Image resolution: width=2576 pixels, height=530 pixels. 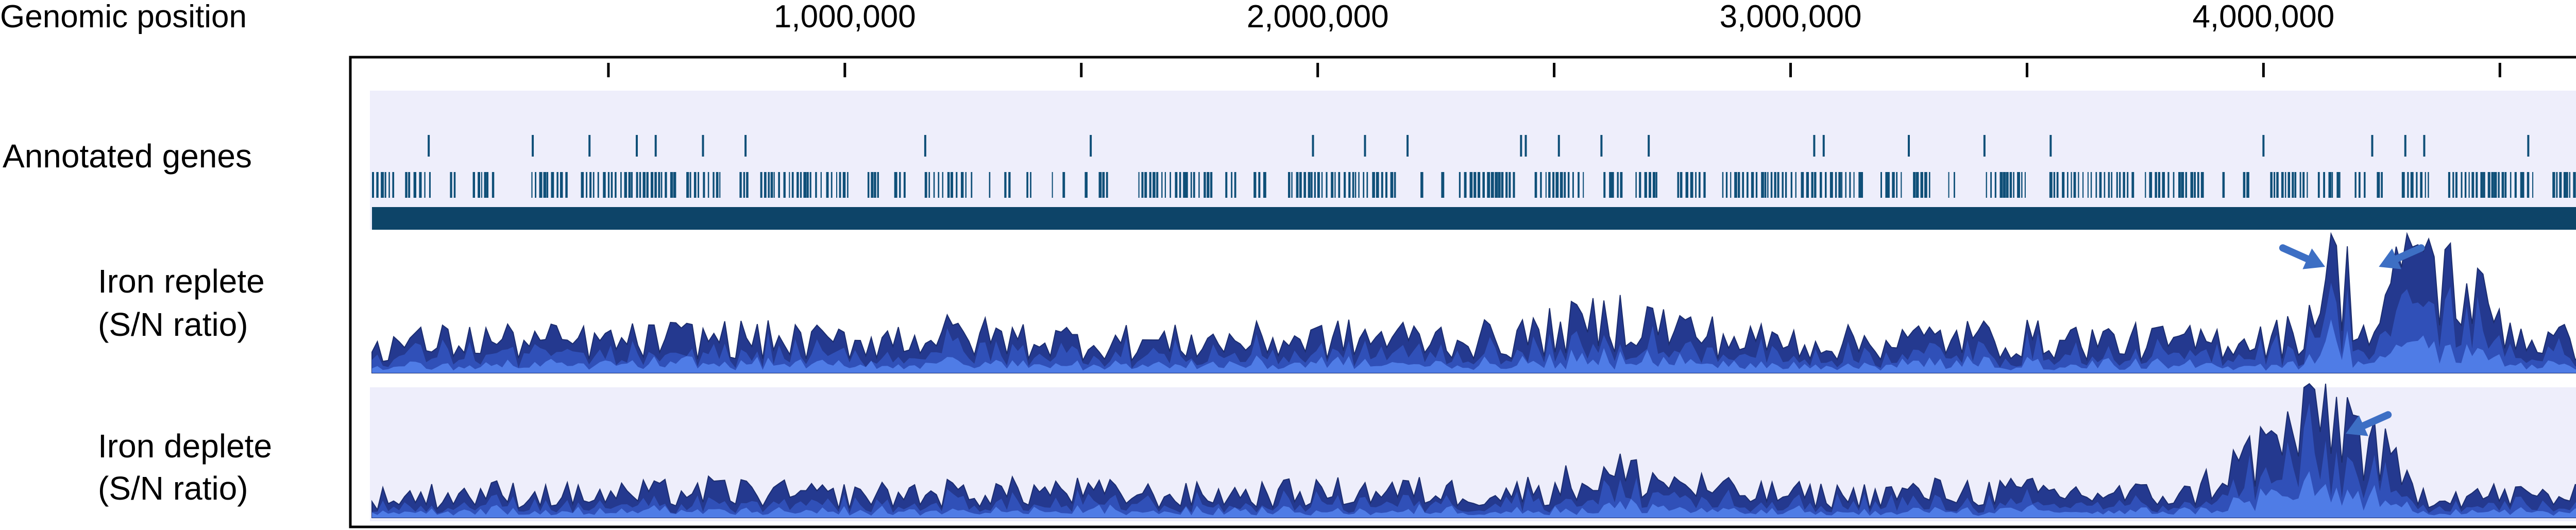 I want to click on axis-tick-marks, so click(x=1554, y=70).